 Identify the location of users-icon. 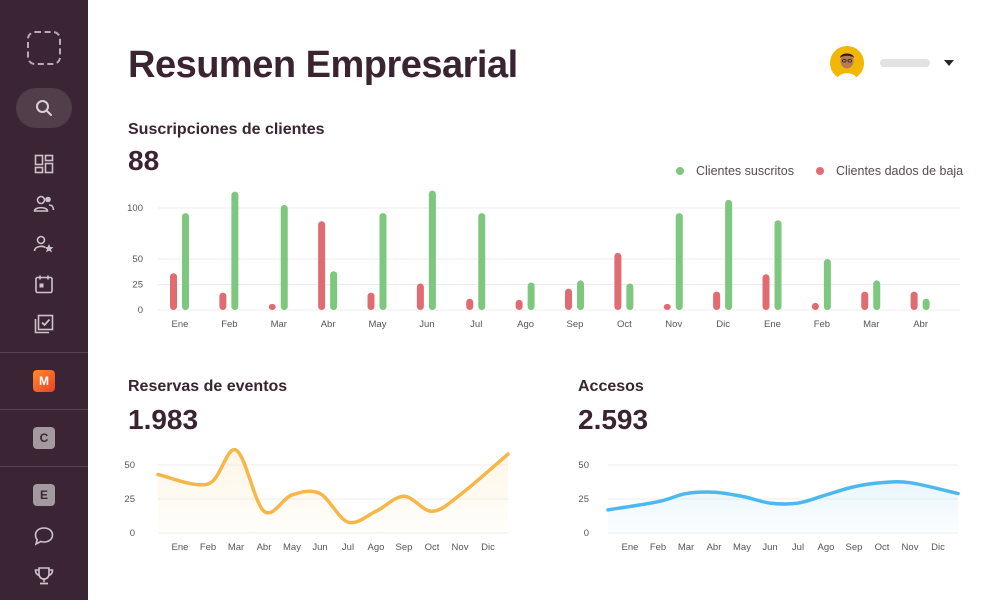
(44, 203).